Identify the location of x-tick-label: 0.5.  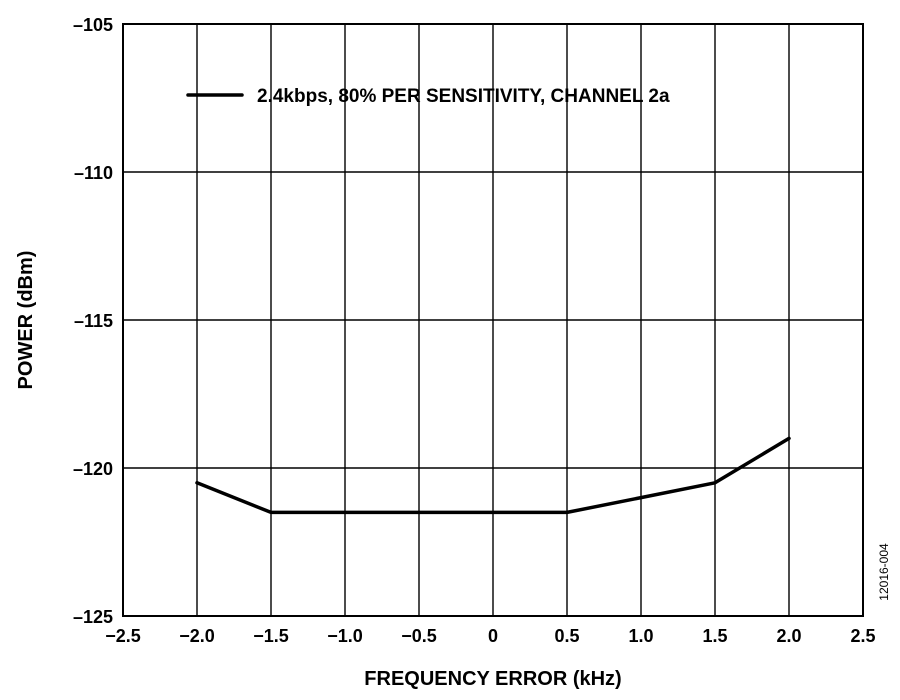
(566, 636).